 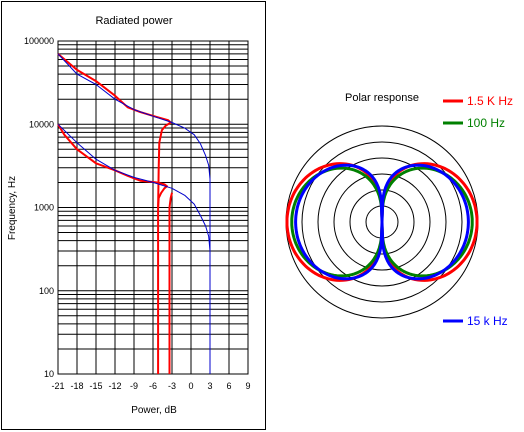 What do you see at coordinates (247, 386) in the screenshot?
I see `x-tick-label: 9` at bounding box center [247, 386].